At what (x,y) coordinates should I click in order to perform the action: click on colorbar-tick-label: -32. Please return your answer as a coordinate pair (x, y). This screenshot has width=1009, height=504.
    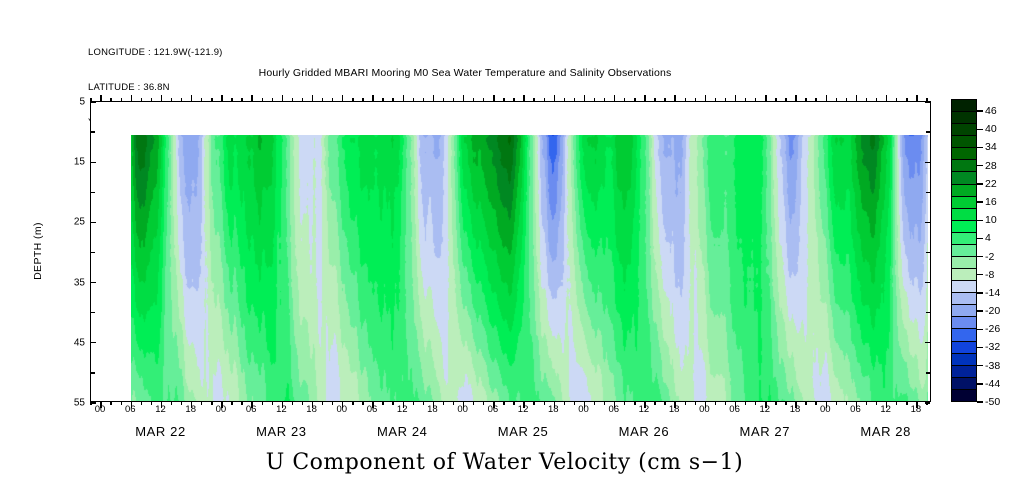
    Looking at the image, I should click on (993, 347).